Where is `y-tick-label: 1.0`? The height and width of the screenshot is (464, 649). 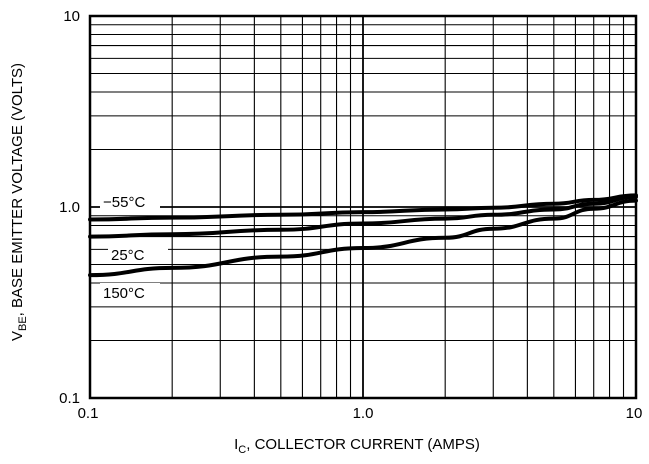
y-tick-label: 1.0 is located at coordinates (69, 207).